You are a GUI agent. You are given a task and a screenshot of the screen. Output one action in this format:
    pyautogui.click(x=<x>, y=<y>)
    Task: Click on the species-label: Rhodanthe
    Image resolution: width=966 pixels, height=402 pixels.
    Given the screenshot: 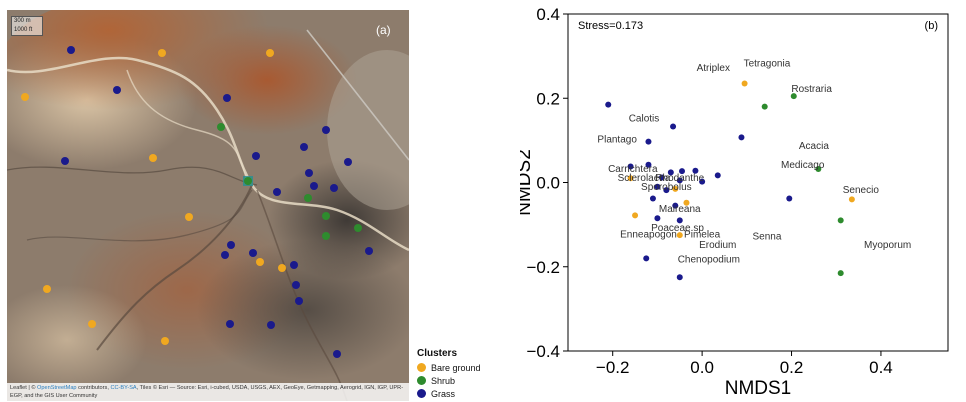 What is the action you would take?
    pyautogui.click(x=679, y=178)
    